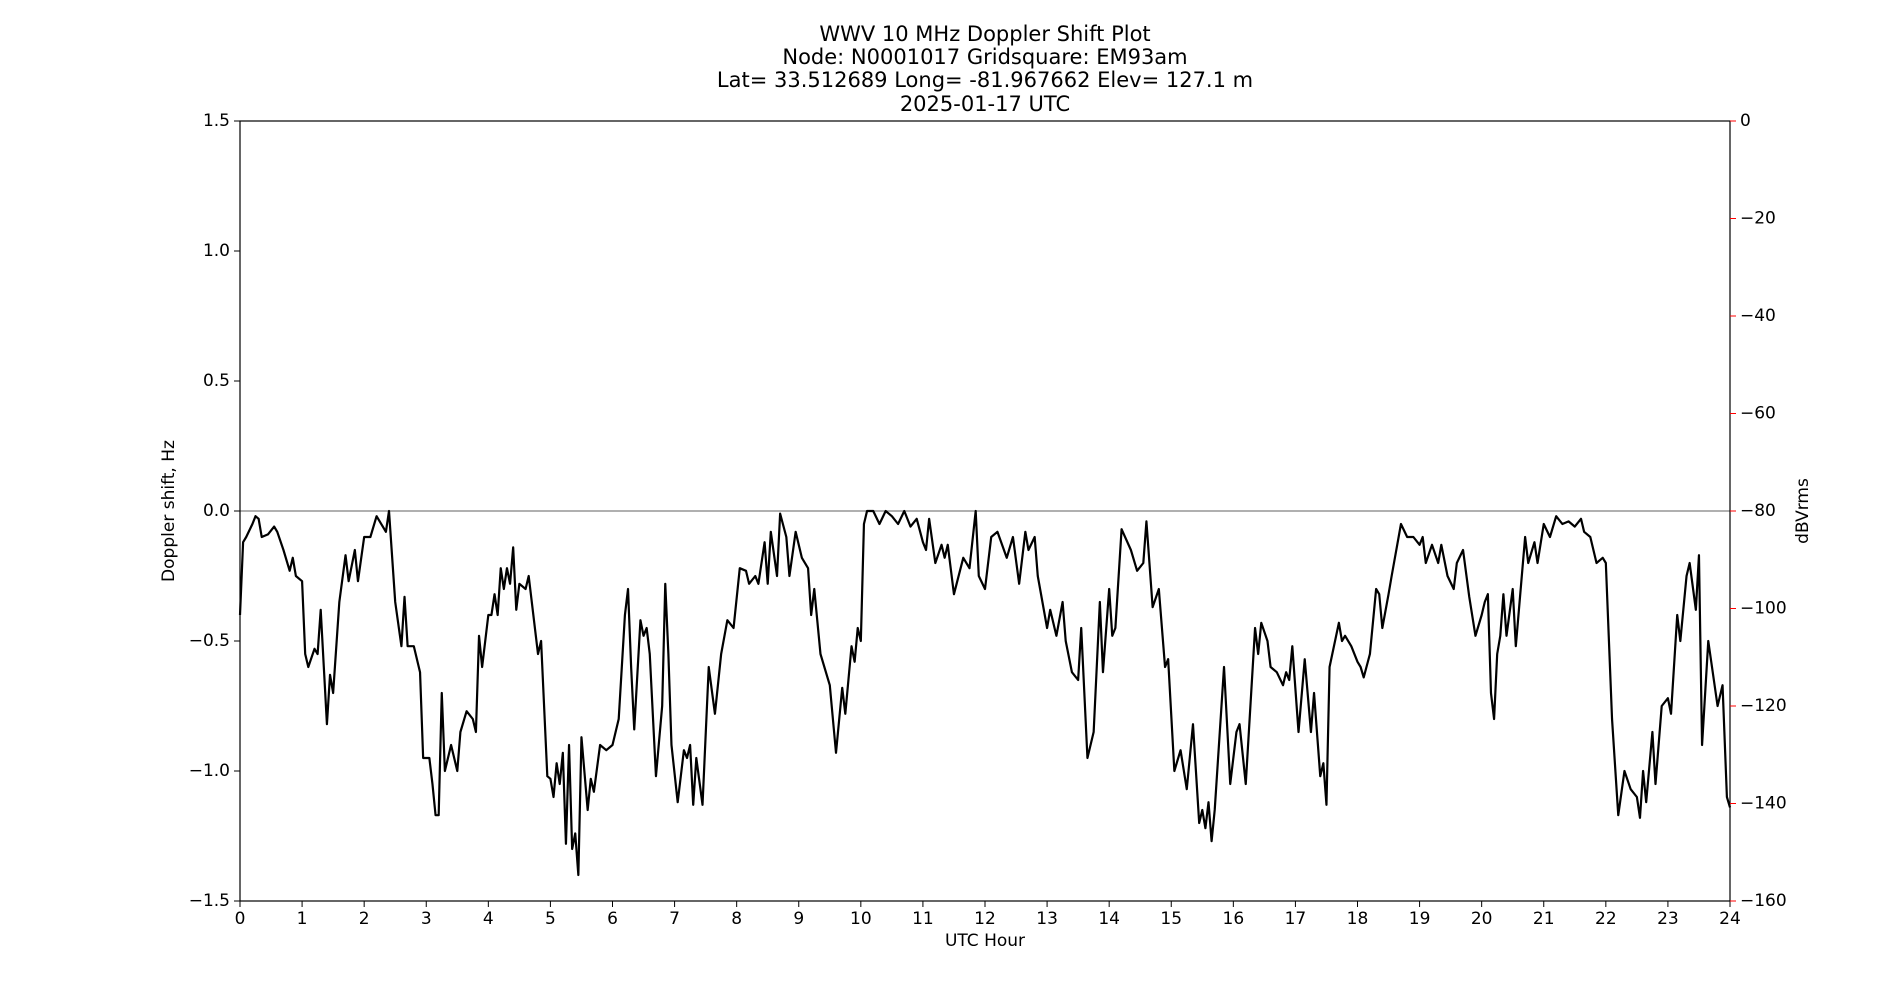  Describe the element at coordinates (923, 919) in the screenshot. I see `x-tick-label: 11` at that location.